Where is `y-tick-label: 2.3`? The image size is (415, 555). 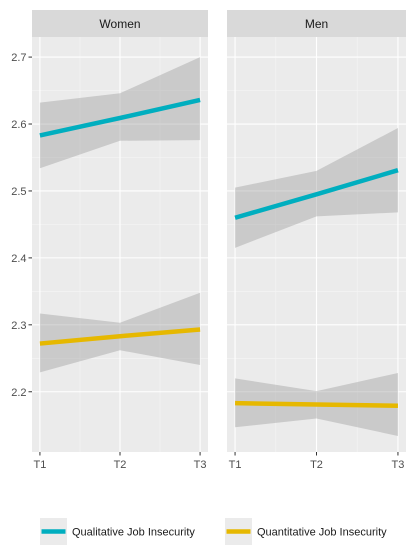
y-tick-label: 2.3 is located at coordinates (18, 326).